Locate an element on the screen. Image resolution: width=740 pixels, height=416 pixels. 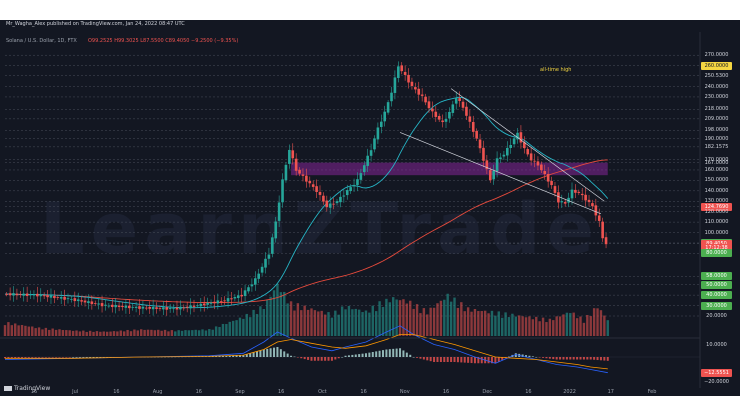
price-axis-label: 89.4050 is located at coordinates (716, 243).